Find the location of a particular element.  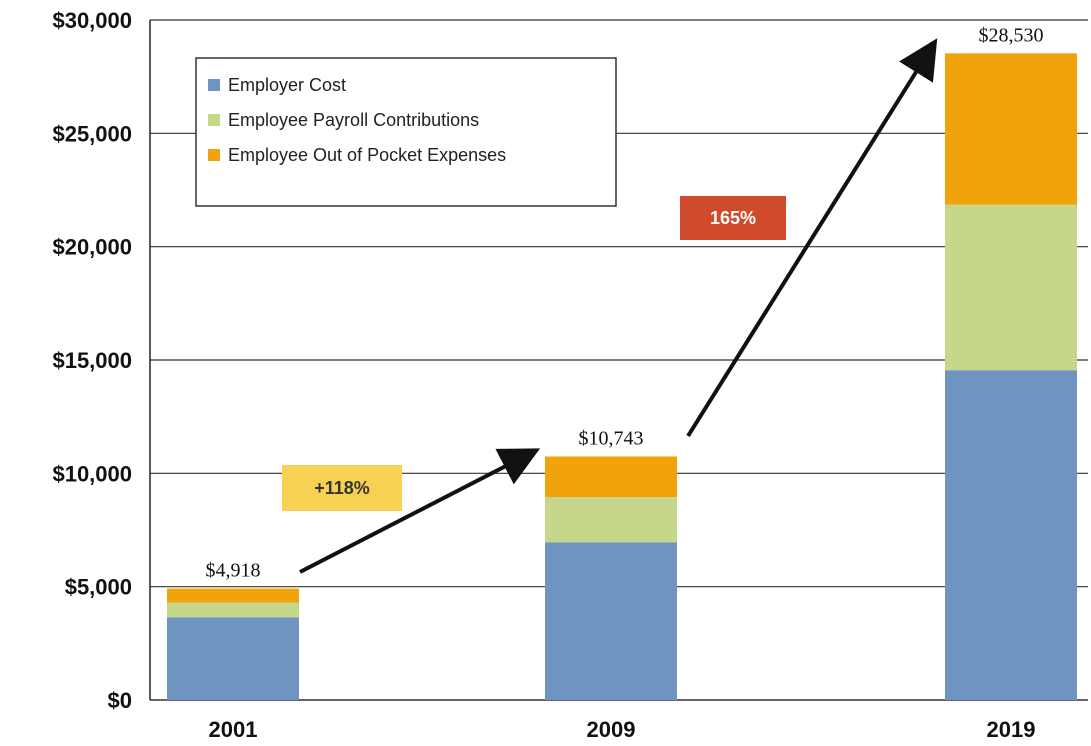

legend-box is located at coordinates (406, 132).